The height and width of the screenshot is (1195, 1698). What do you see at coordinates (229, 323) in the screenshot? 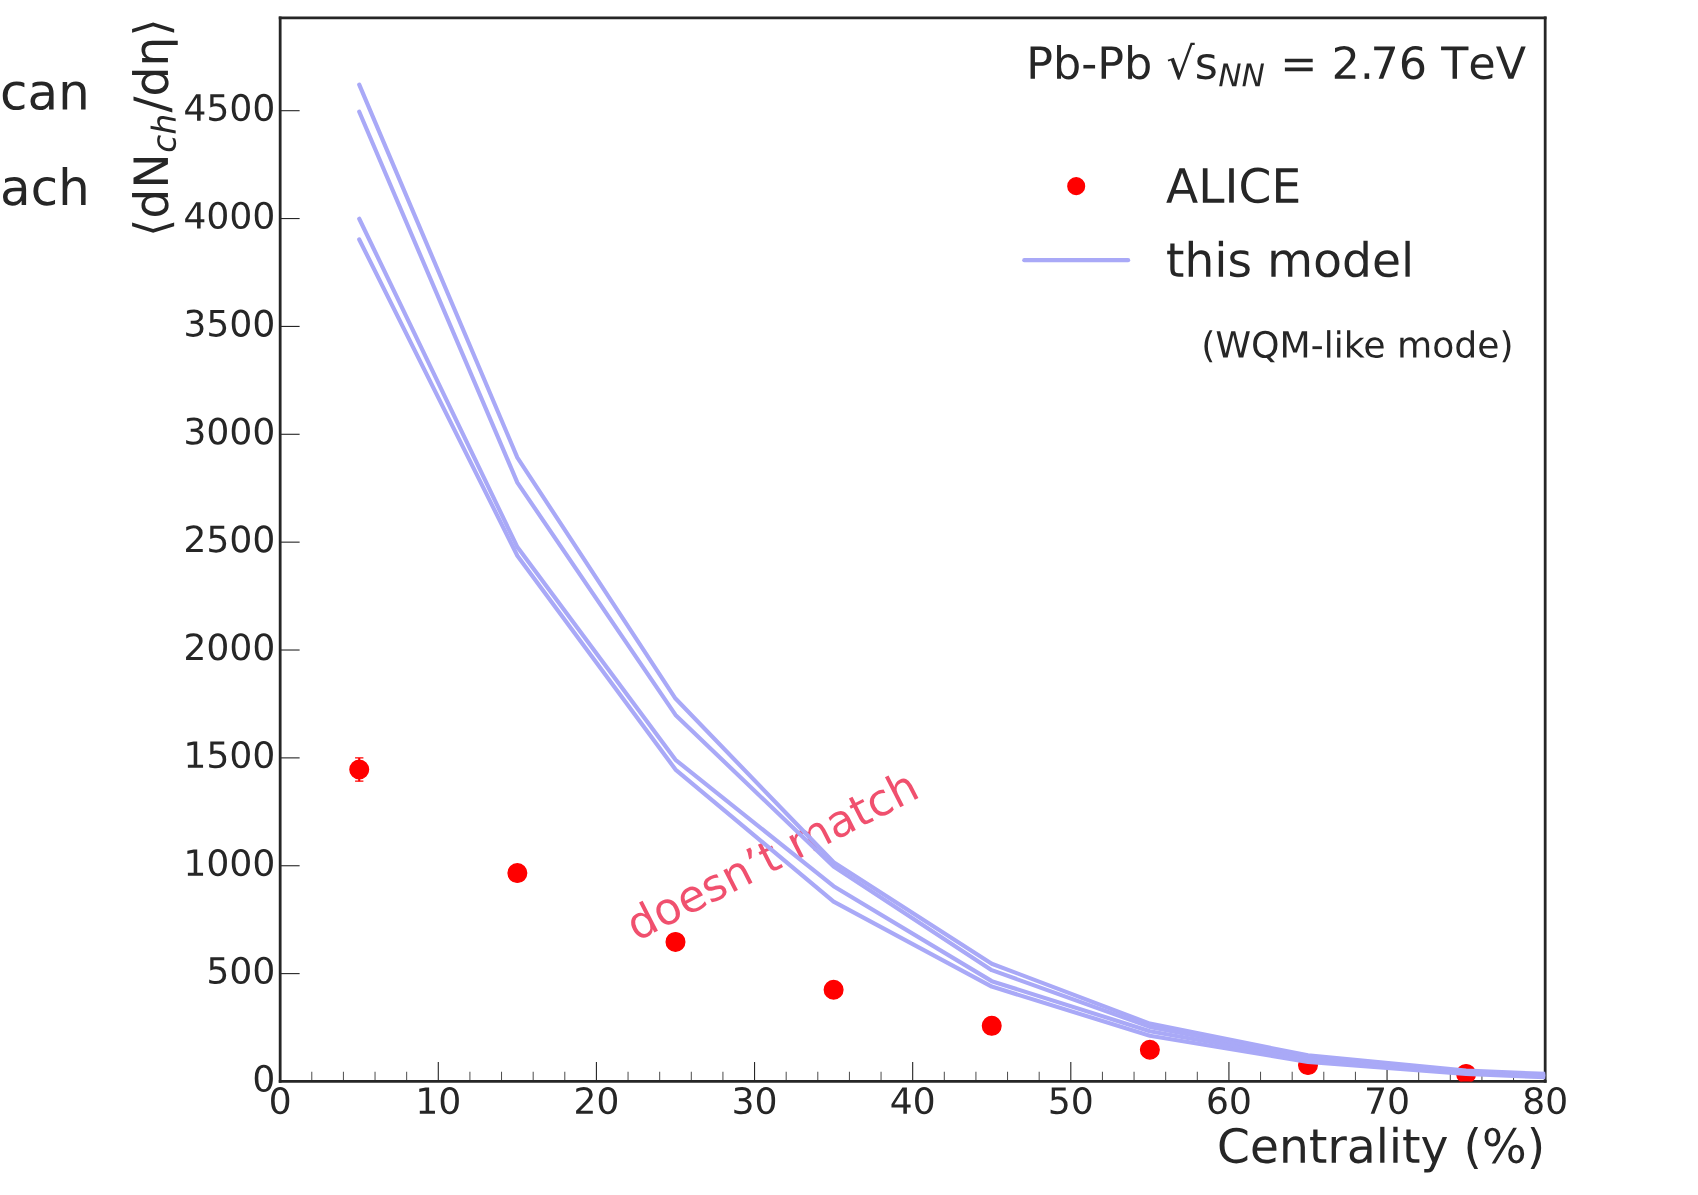
I see `y-tick-label: 3500` at bounding box center [229, 323].